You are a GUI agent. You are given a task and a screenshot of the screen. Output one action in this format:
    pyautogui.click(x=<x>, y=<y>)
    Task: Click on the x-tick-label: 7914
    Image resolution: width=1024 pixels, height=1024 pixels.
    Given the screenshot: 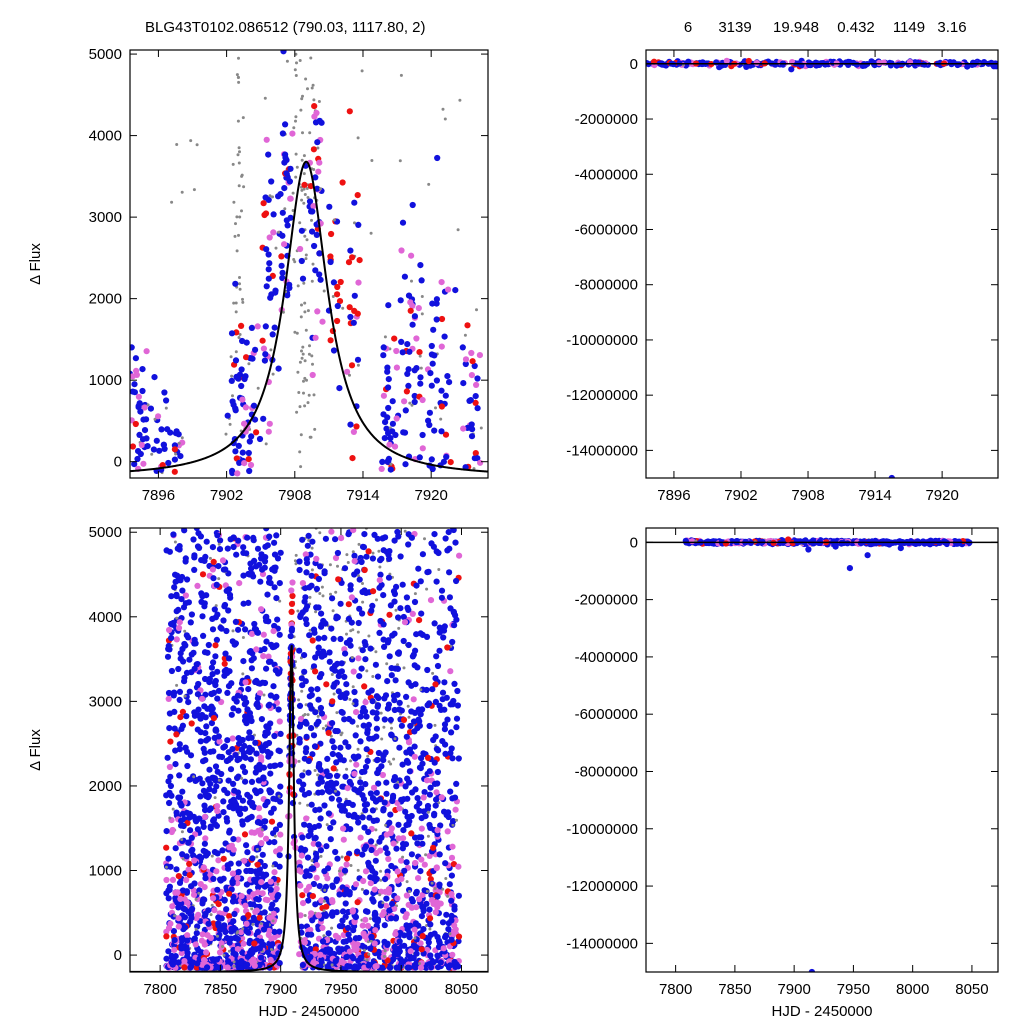 What is the action you would take?
    pyautogui.click(x=874, y=495)
    